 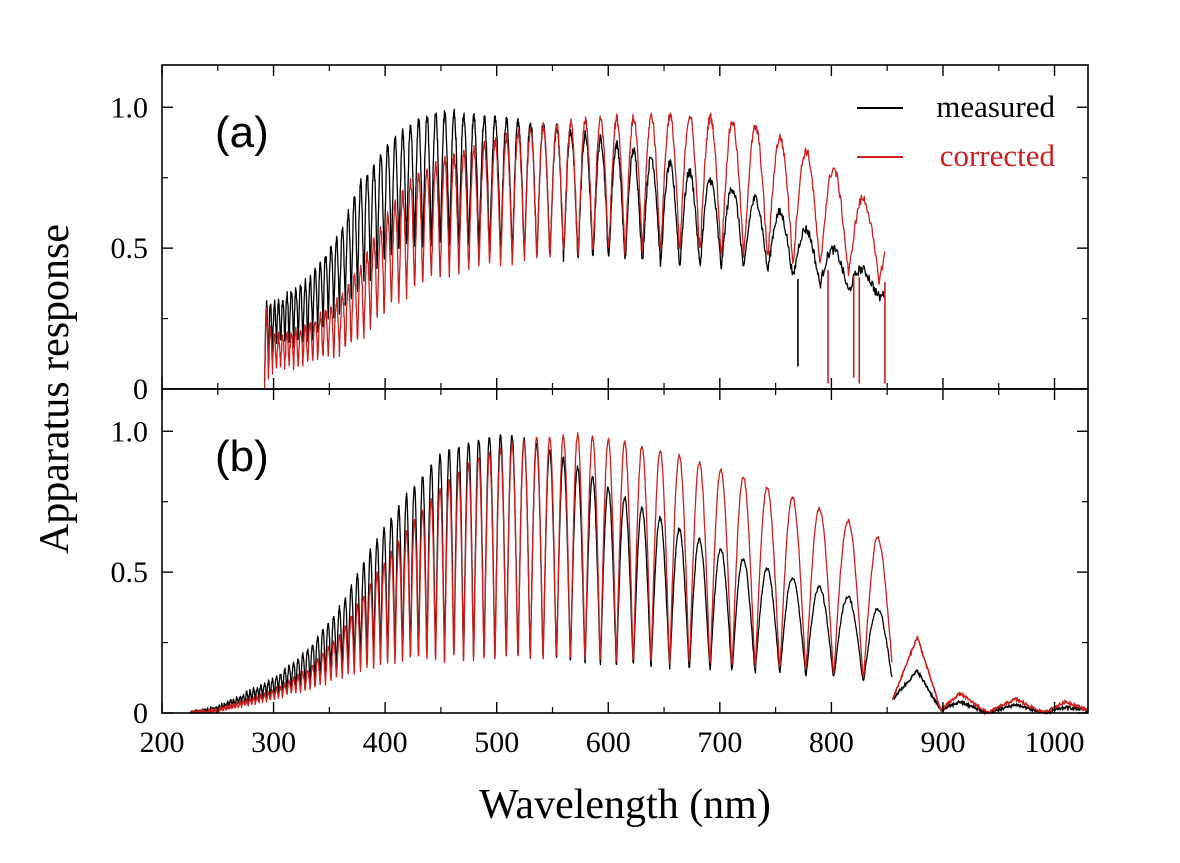 I want to click on y-tick-label-b-0: 0, so click(x=140, y=713).